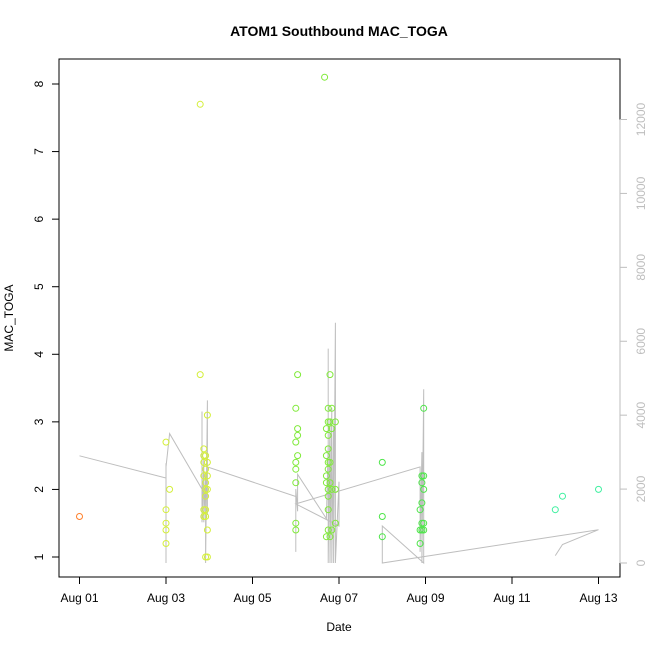 This screenshot has height=650, width=650. I want to click on y2-tick-label: 6000, so click(641, 341).